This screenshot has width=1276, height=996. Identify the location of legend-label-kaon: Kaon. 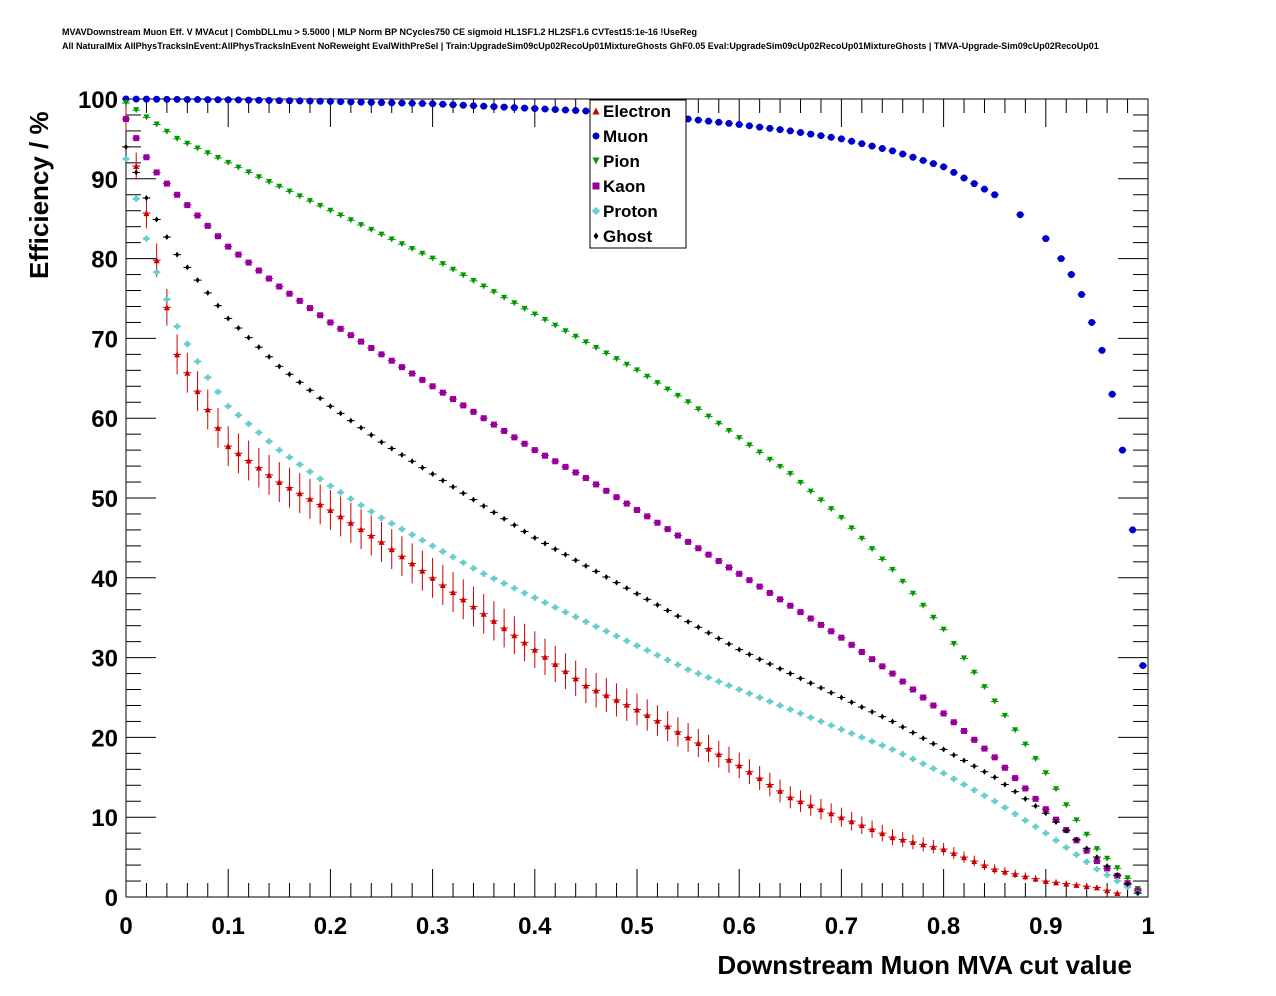
(624, 186).